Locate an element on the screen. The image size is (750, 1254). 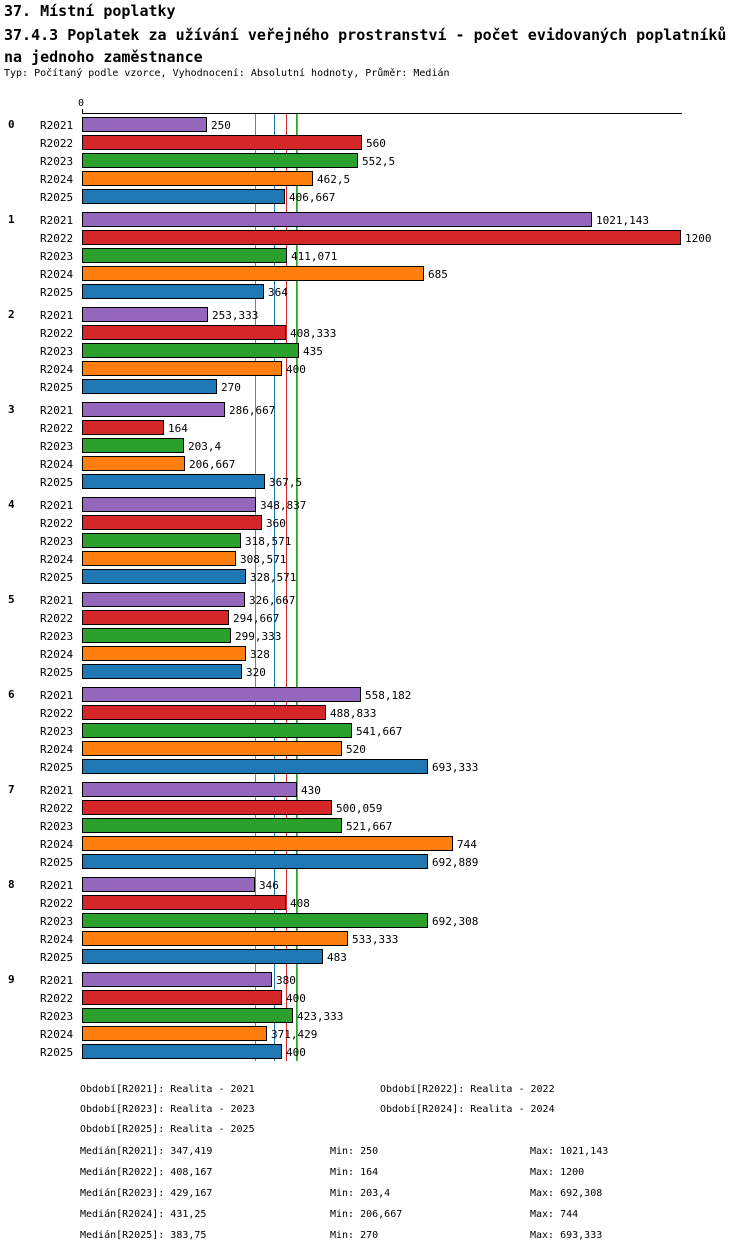
value-label: 483 is located at coordinates (337, 957).